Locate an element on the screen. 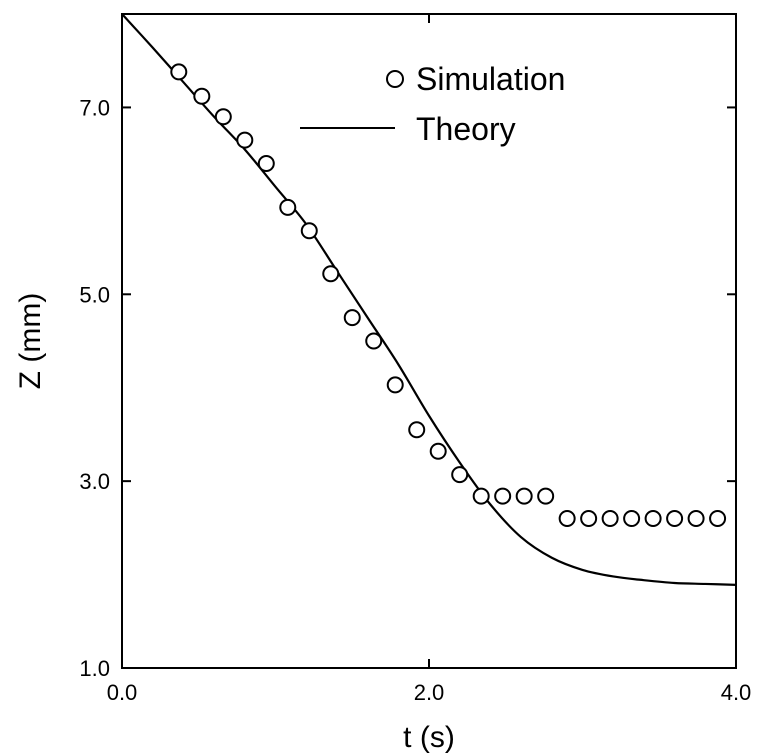 Image resolution: width=766 pixels, height=755 pixels. x-tick-label: 2.0 is located at coordinates (429, 692).